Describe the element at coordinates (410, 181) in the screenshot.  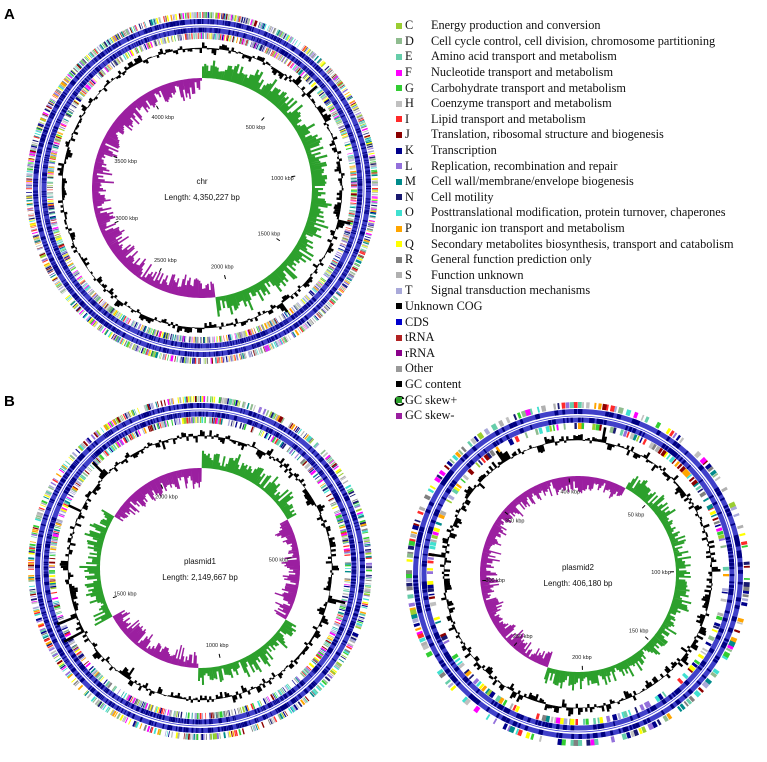
I see `legend-code: M` at that location.